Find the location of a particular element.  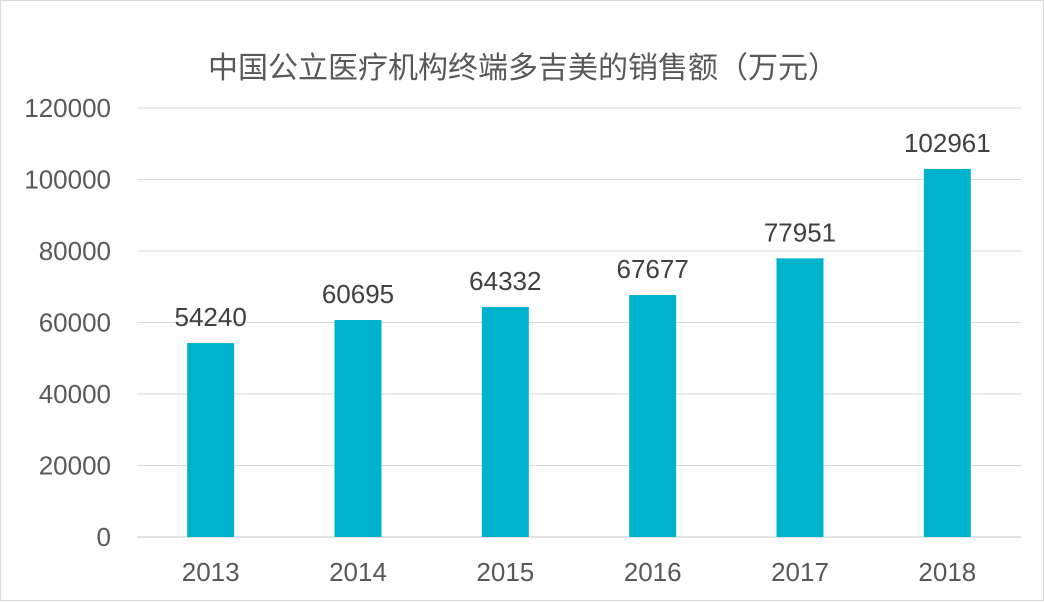

data-label-2016: 67677 is located at coordinates (653, 269).